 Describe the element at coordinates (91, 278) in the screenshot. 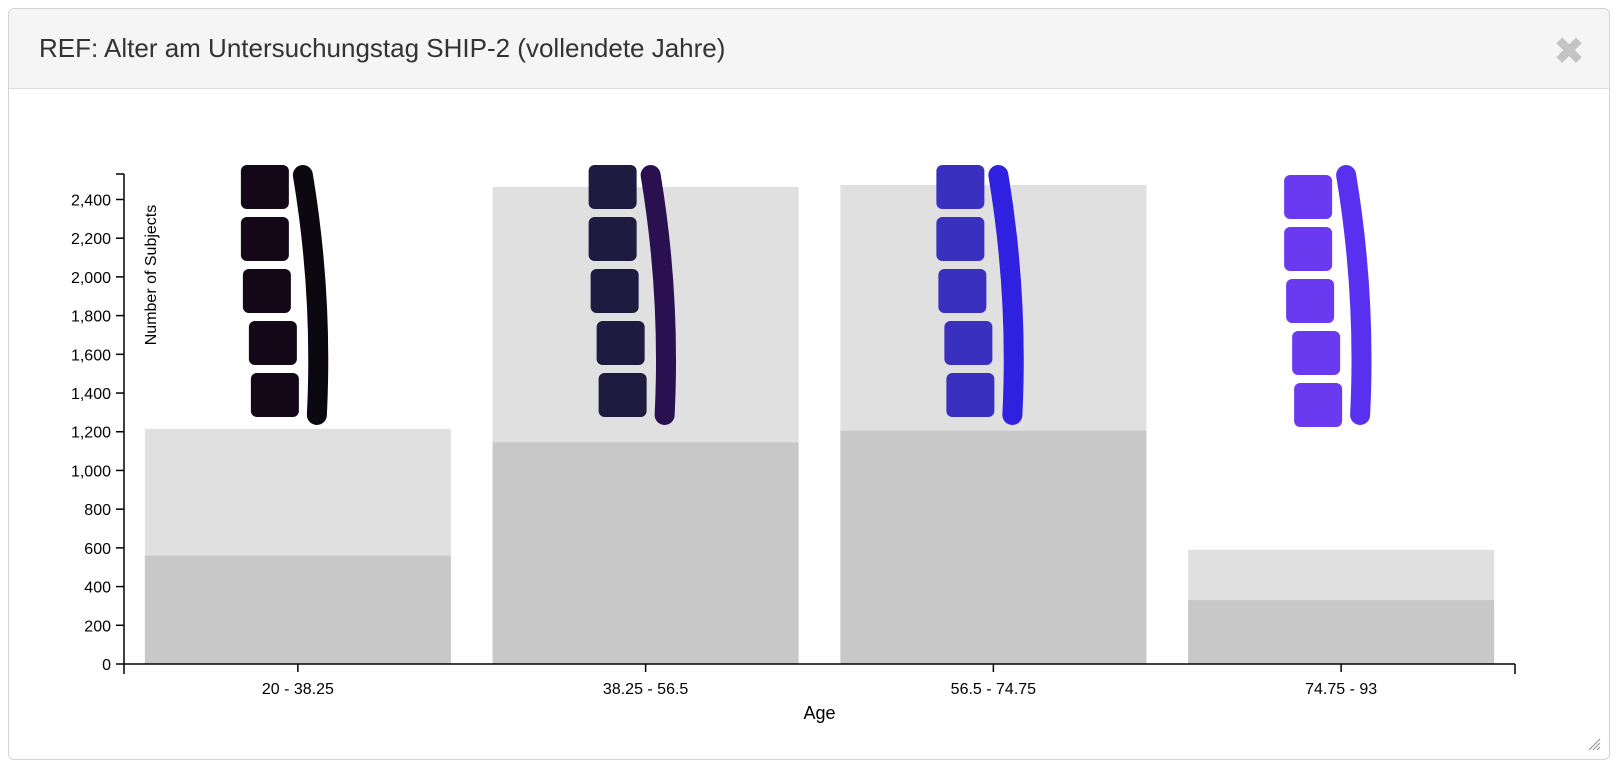

I see `y-tick-label: 2,000` at that location.